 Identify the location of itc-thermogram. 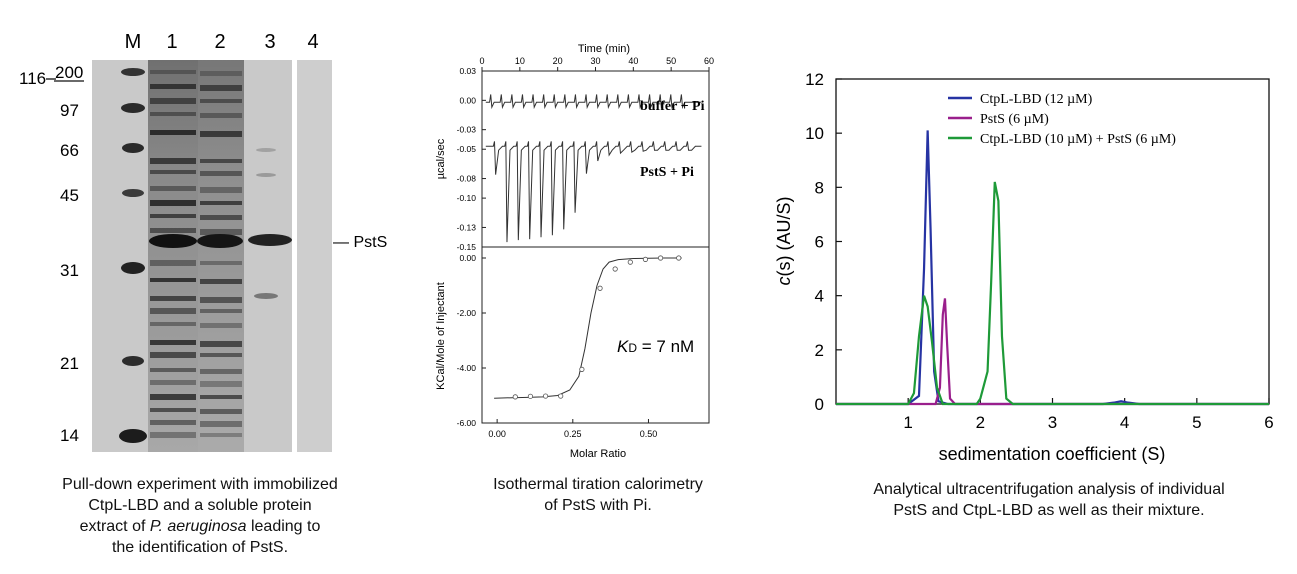
(593, 168).